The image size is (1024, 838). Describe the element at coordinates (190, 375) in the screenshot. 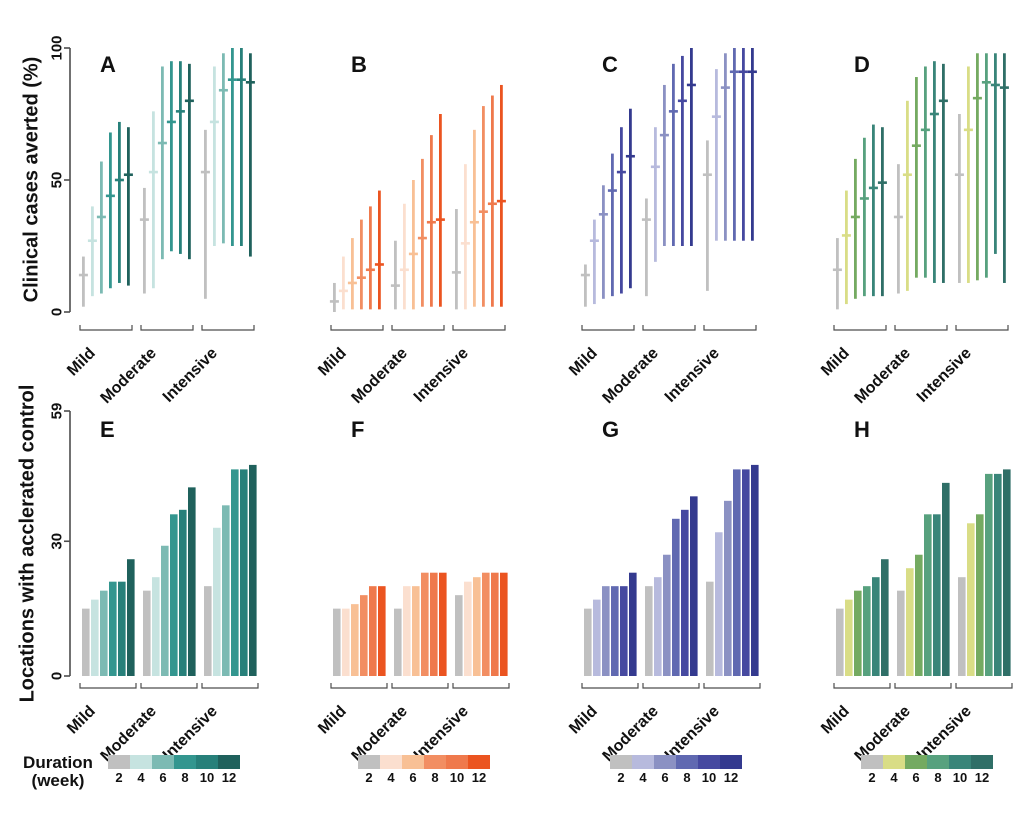

I see `group-label: Intensive` at that location.